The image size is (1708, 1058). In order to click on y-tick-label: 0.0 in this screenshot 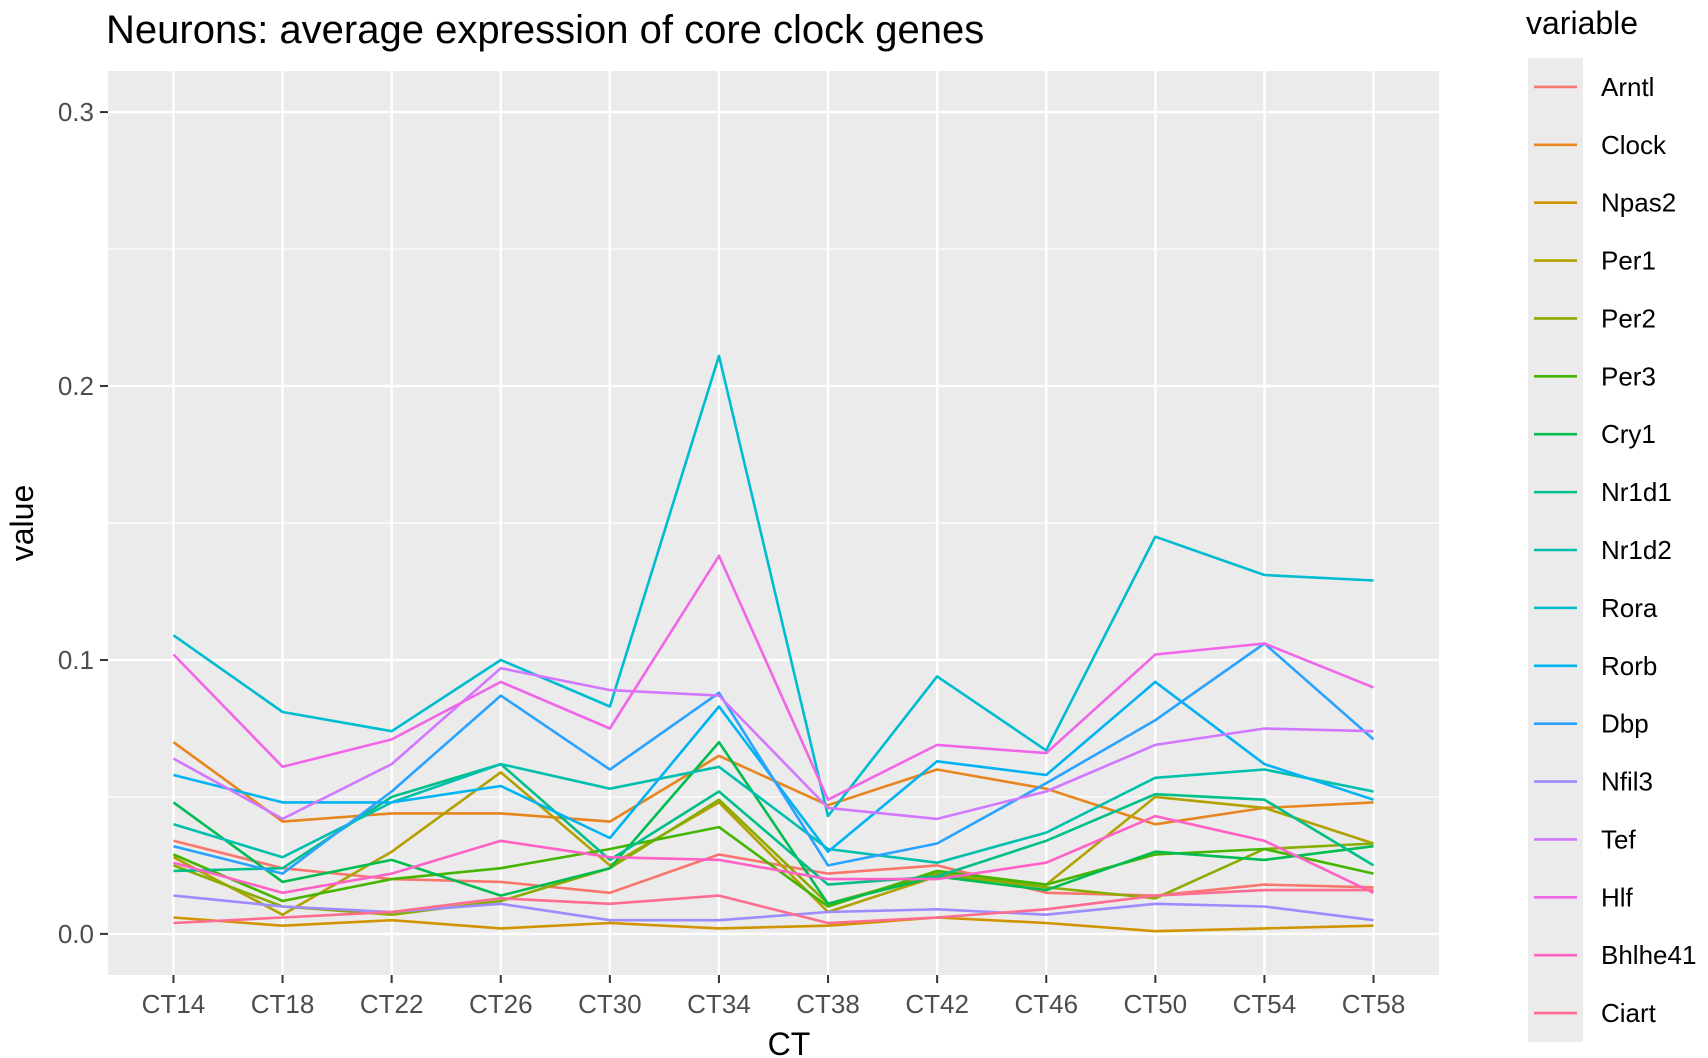, I will do `click(76, 934)`.